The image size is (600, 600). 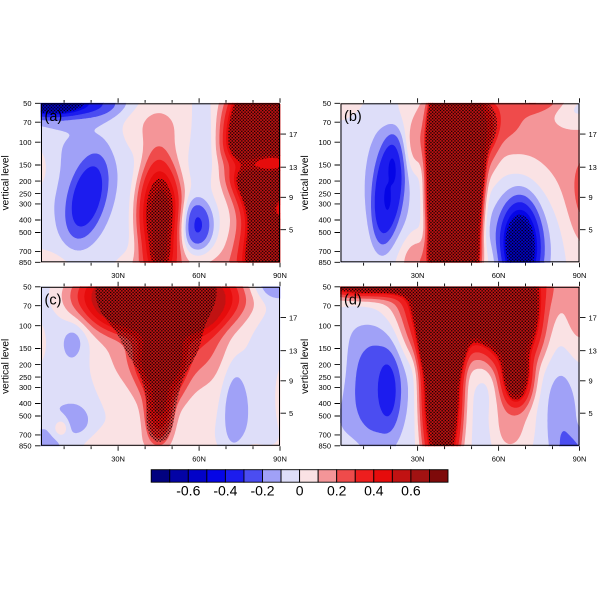 I want to click on svg-text: 0.6, so click(x=411, y=491).